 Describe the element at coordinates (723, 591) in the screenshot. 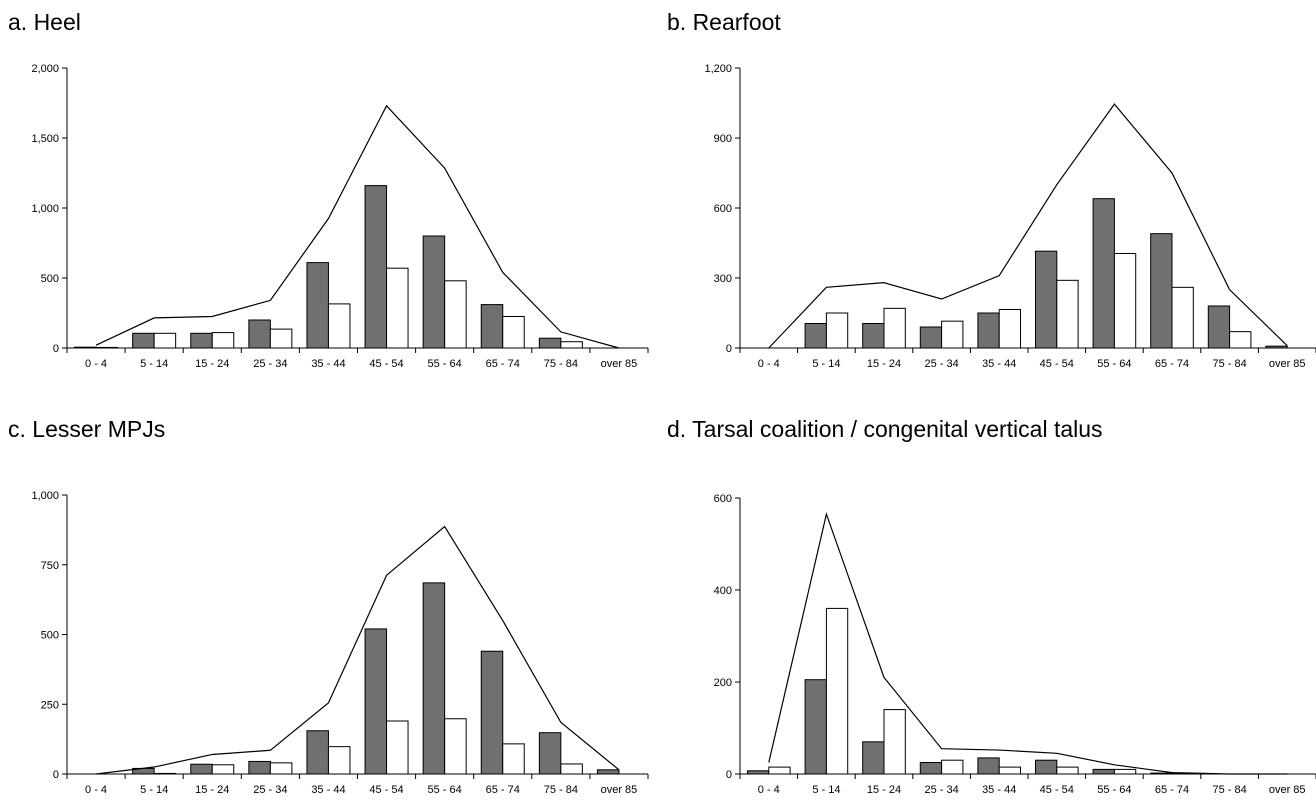

I see `chart-d-y-tick-label: 400` at that location.